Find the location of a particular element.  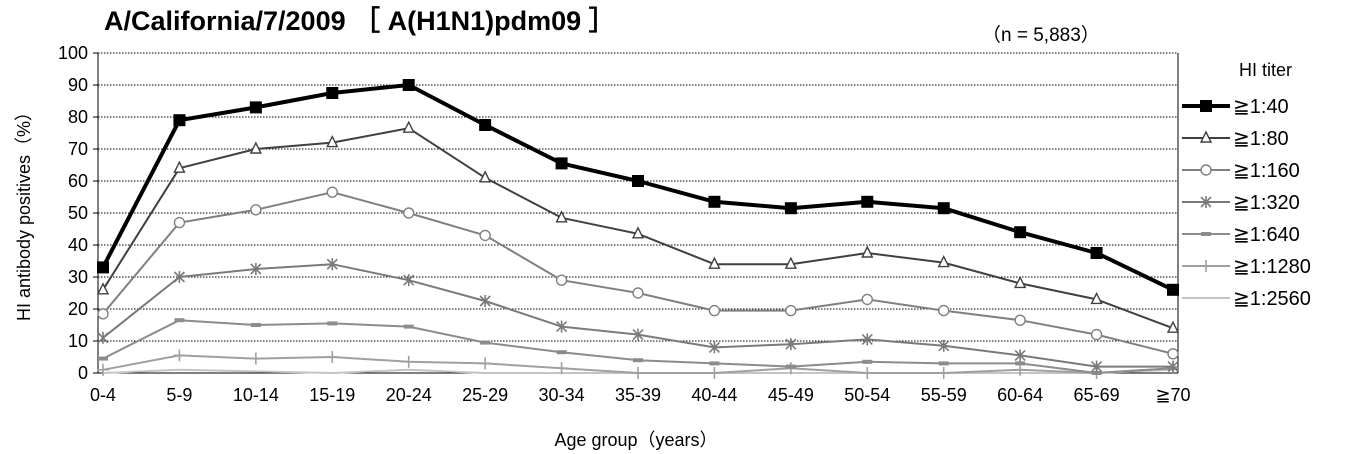

legend-item: ≧1:320 is located at coordinates (1241, 203).